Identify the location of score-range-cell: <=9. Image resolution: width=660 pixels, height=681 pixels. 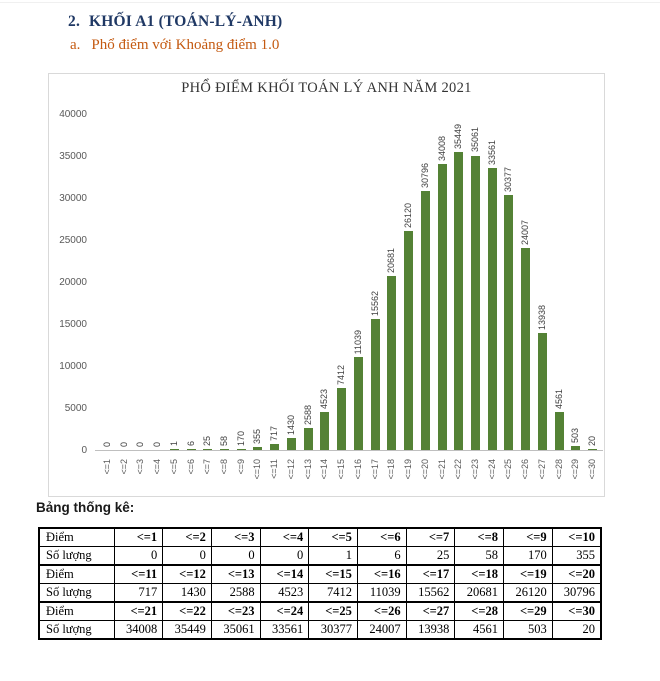
(528, 537).